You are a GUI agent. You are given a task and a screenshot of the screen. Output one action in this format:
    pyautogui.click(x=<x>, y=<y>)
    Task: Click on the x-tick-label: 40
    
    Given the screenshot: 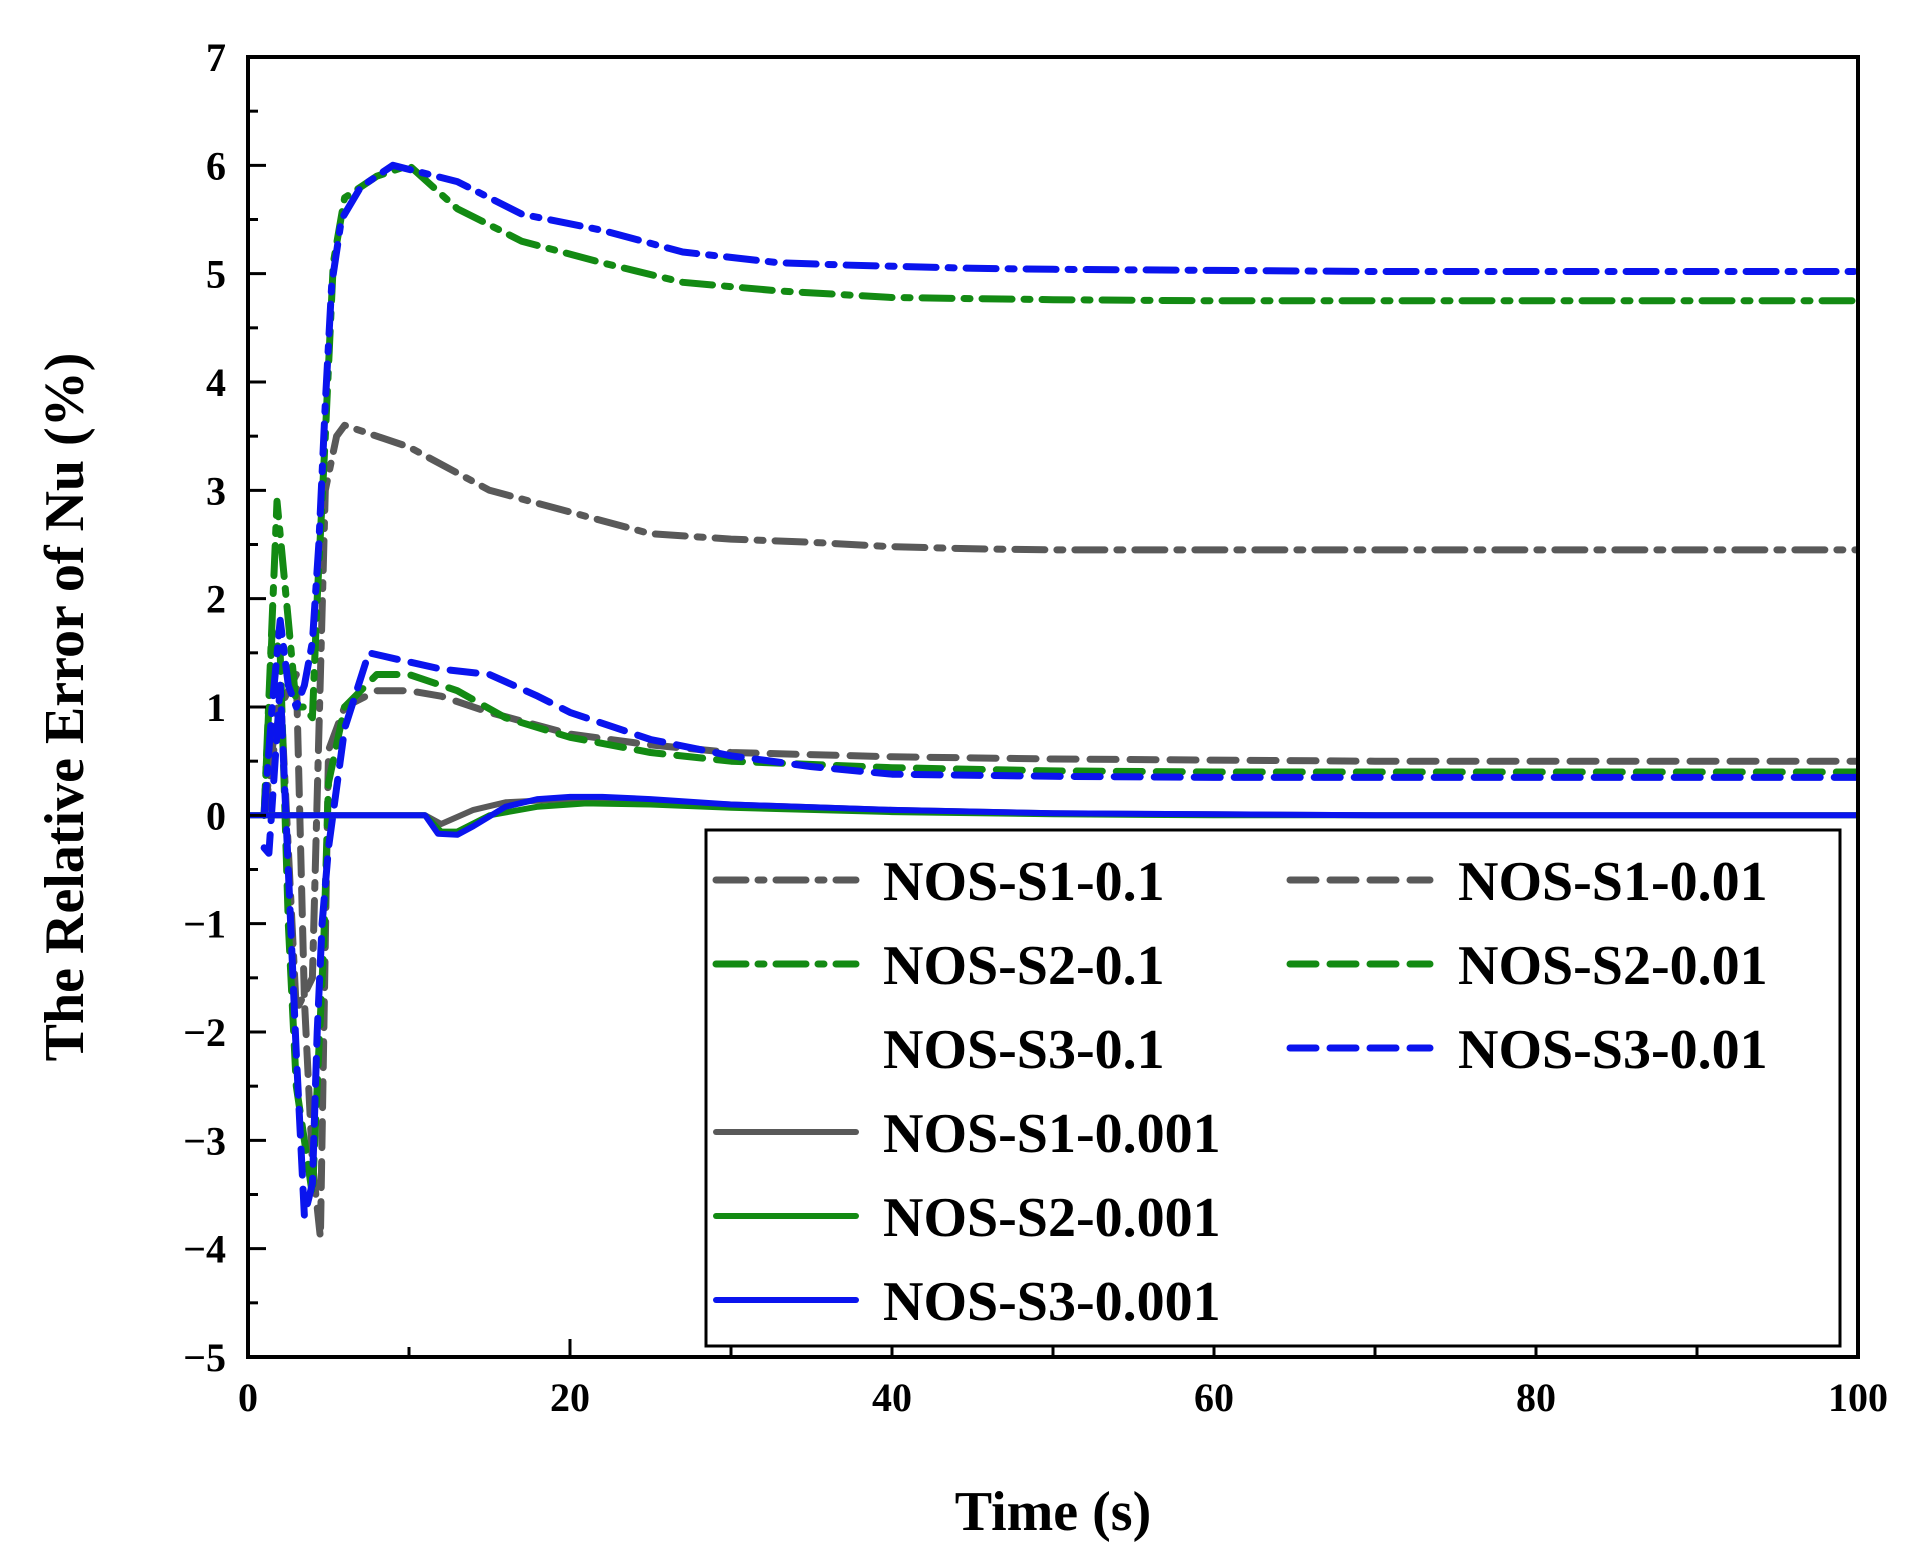 What is the action you would take?
    pyautogui.click(x=892, y=1397)
    